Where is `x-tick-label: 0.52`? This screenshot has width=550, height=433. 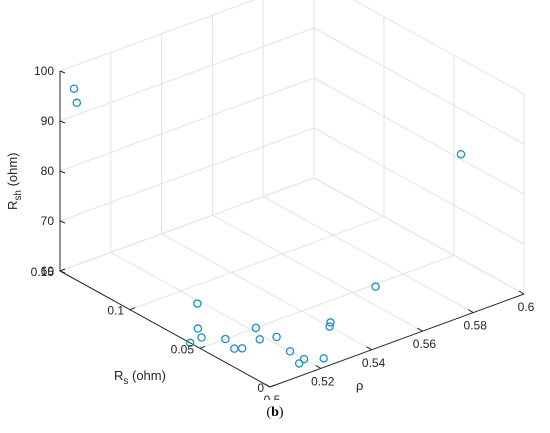 x-tick-label: 0.52 is located at coordinates (323, 381).